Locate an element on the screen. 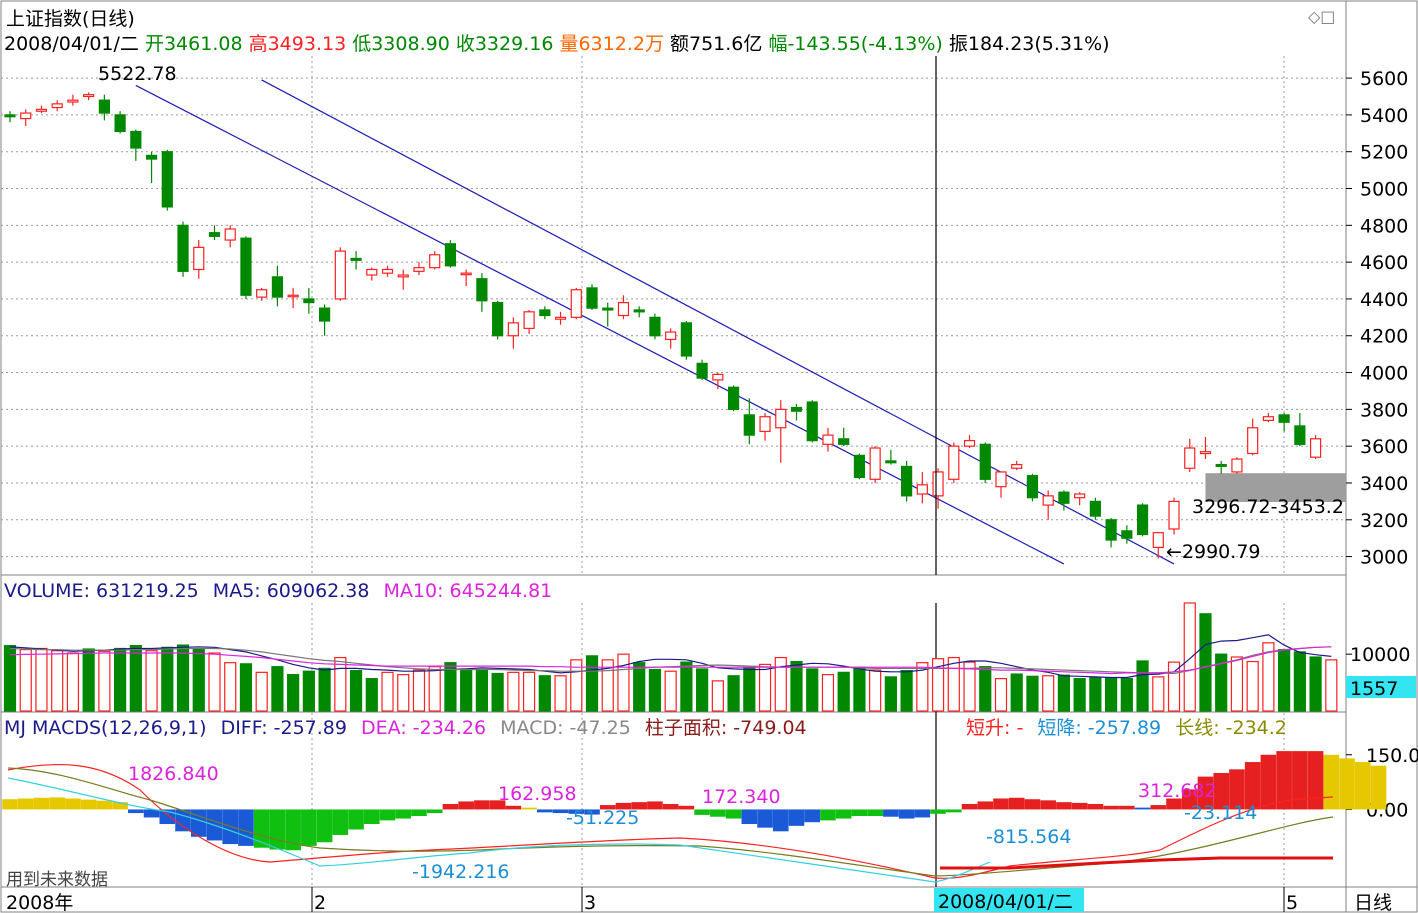 This screenshot has height=913, width=1418. price-tick-label: 4400 is located at coordinates (1384, 300).